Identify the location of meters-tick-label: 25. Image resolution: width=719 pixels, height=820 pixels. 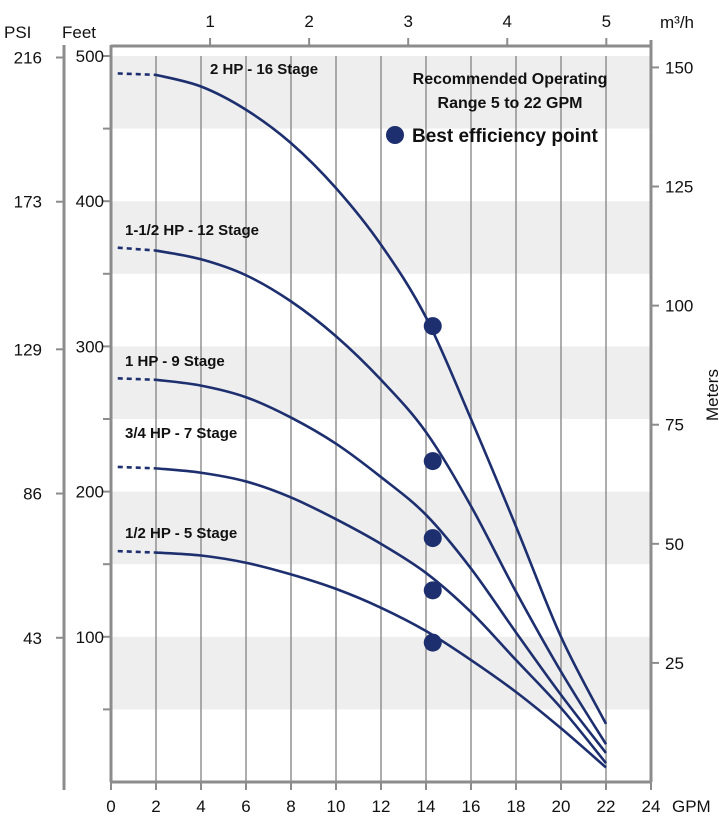
(674, 663).